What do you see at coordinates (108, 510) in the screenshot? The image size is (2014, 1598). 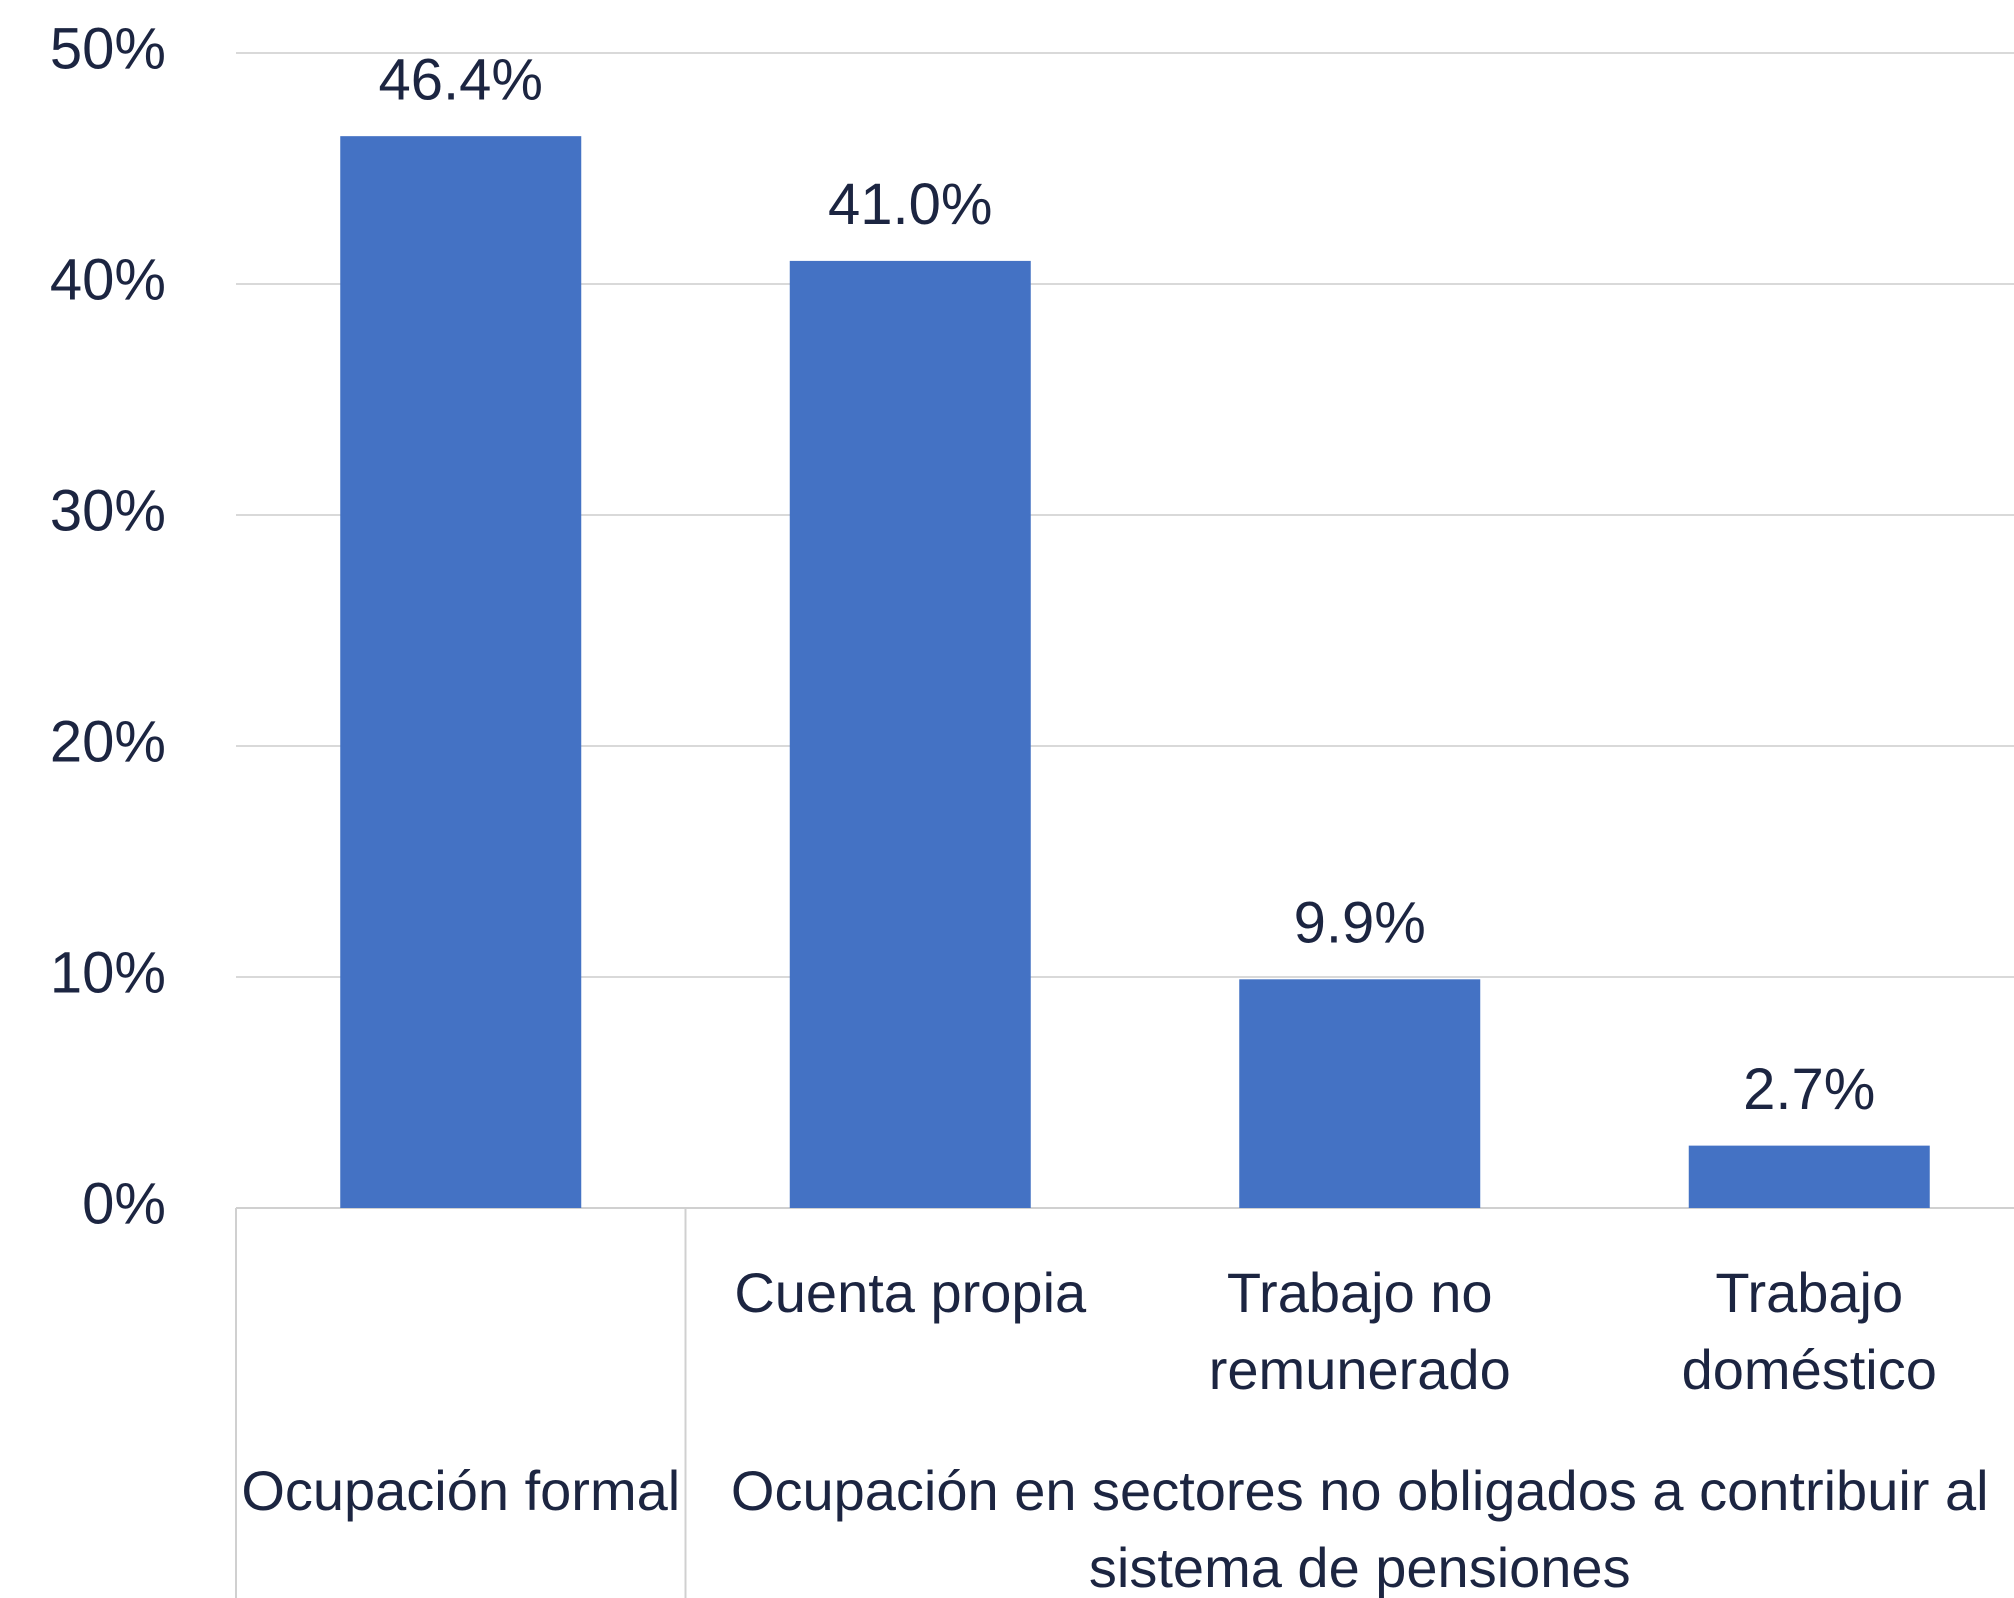 I see `y-tick-label: 30%` at bounding box center [108, 510].